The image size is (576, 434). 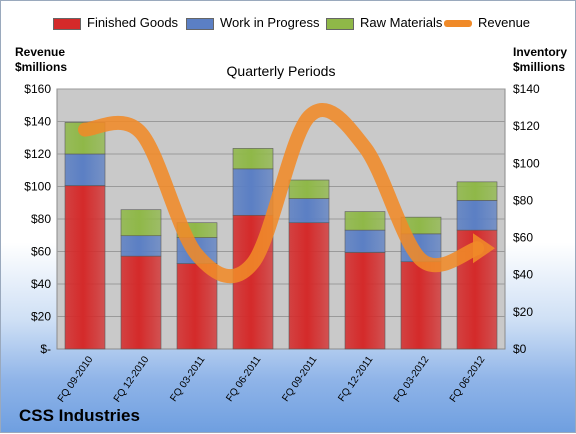 I want to click on right-tick-label: $60, so click(x=523, y=238).